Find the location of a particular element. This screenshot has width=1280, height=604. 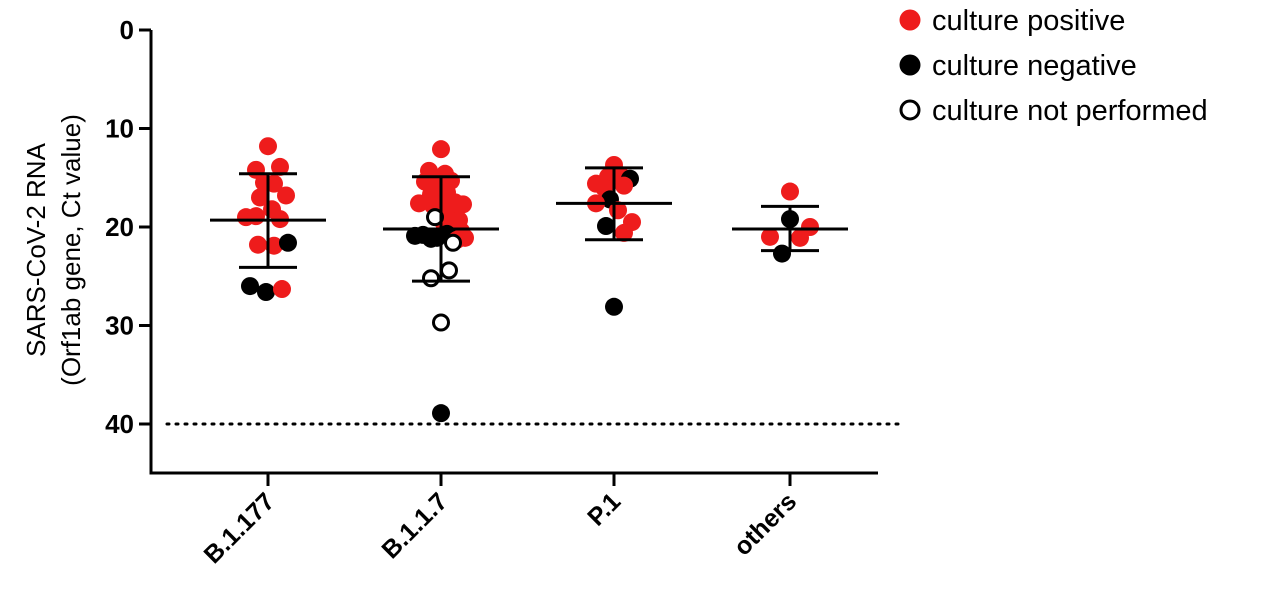

data-point-B.1.177-14 is located at coordinates (250, 286).